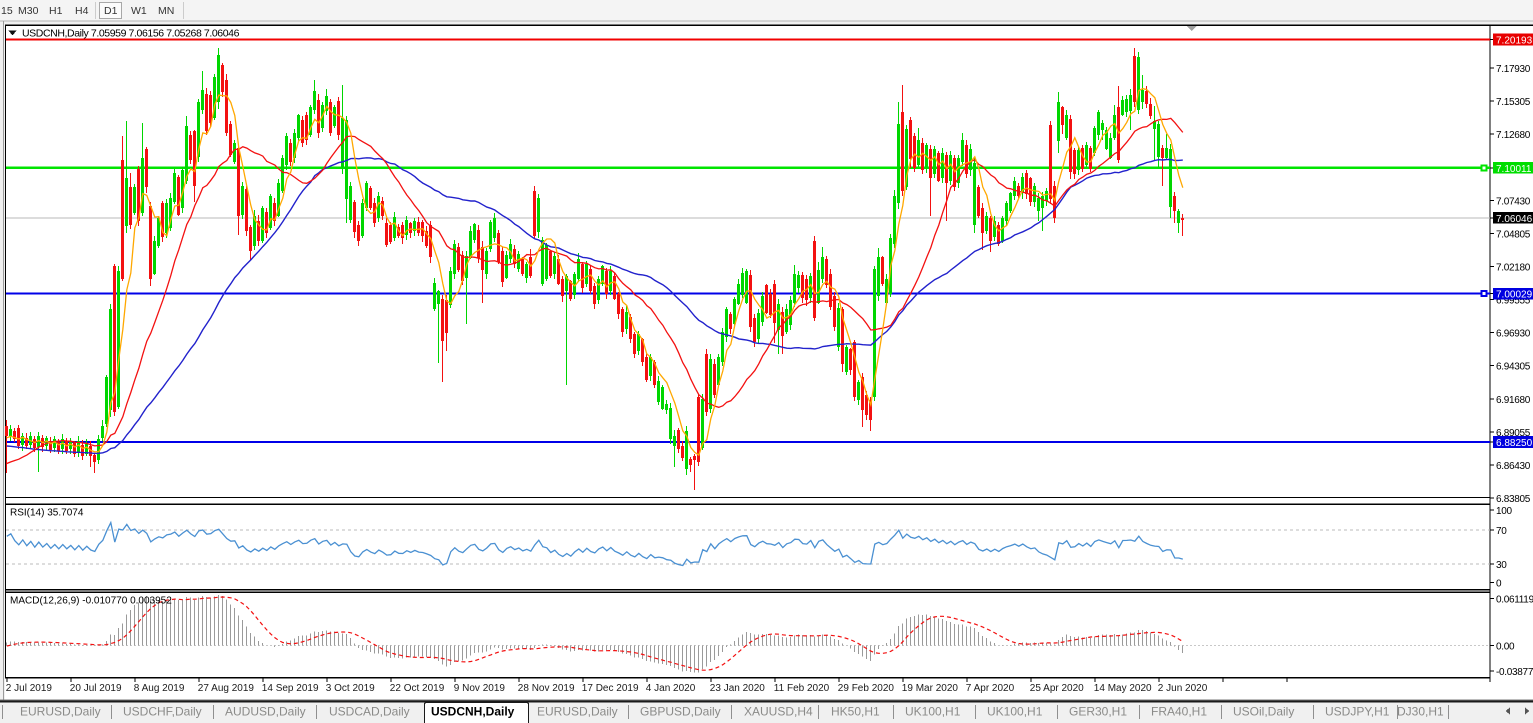  I want to click on svg-text: 6.86430, so click(1513, 466).